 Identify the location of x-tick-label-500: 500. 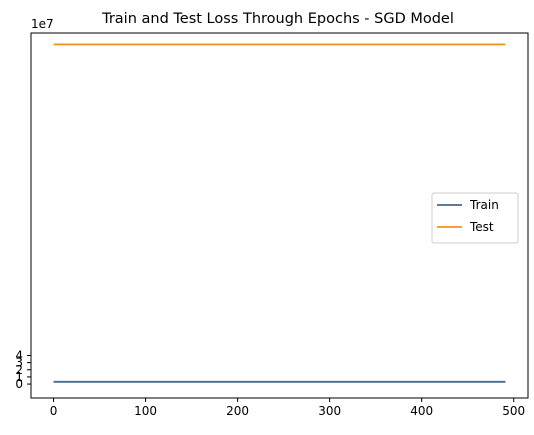
(513, 411).